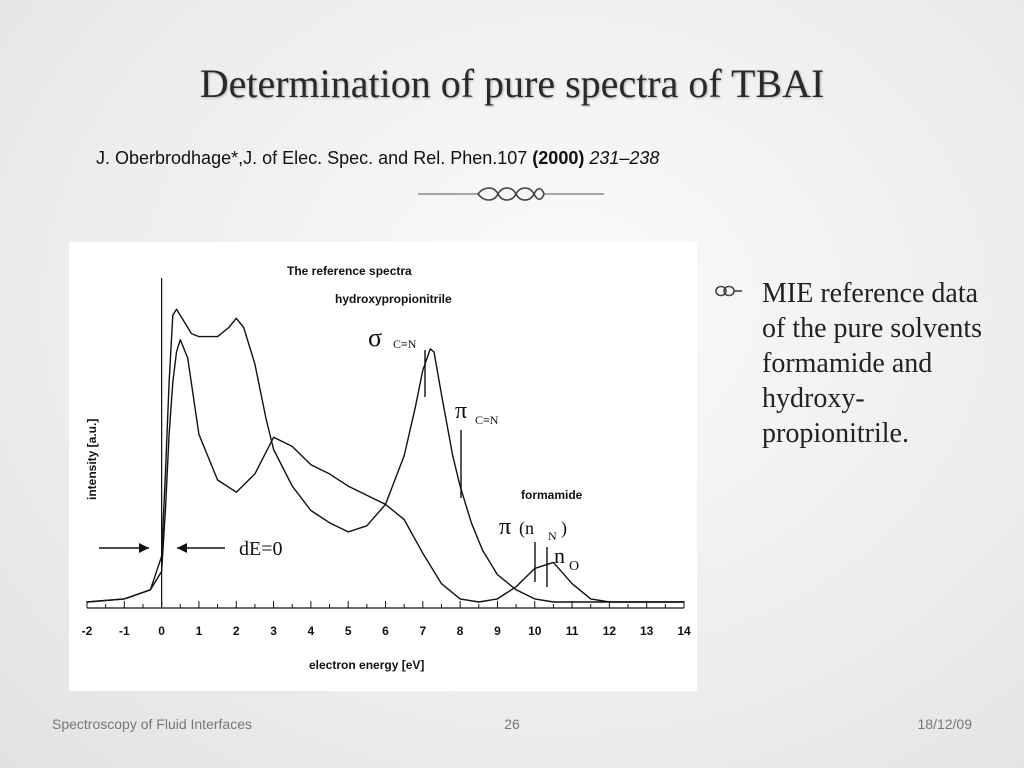 Image resolution: width=1024 pixels, height=768 pixels. Describe the element at coordinates (572, 631) in the screenshot. I see `x-tick-label: 11` at that location.